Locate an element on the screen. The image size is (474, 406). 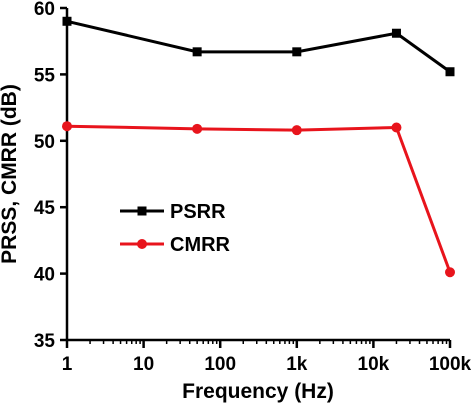
legend-item-psrr: PSRR is located at coordinates (173, 212).